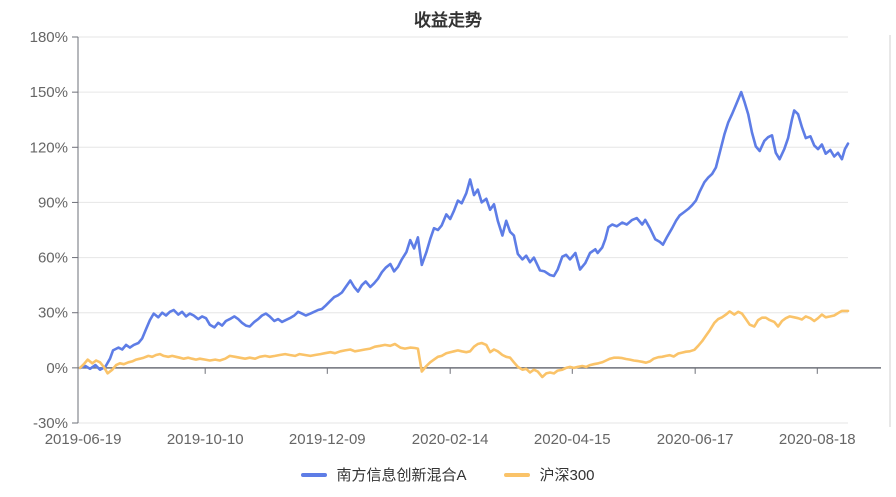  Describe the element at coordinates (49, 147) in the screenshot. I see `svg-text: 120%` at that location.